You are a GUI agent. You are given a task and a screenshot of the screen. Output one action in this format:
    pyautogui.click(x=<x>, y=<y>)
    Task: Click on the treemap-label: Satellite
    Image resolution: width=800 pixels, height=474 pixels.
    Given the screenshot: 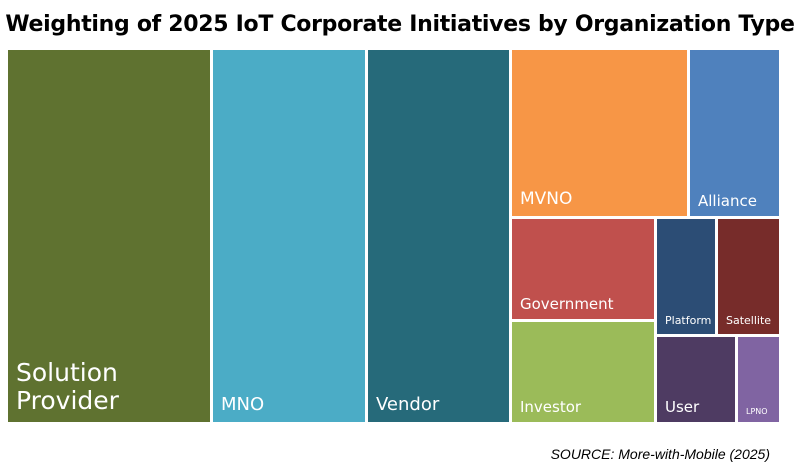 What is the action you would take?
    pyautogui.click(x=749, y=321)
    